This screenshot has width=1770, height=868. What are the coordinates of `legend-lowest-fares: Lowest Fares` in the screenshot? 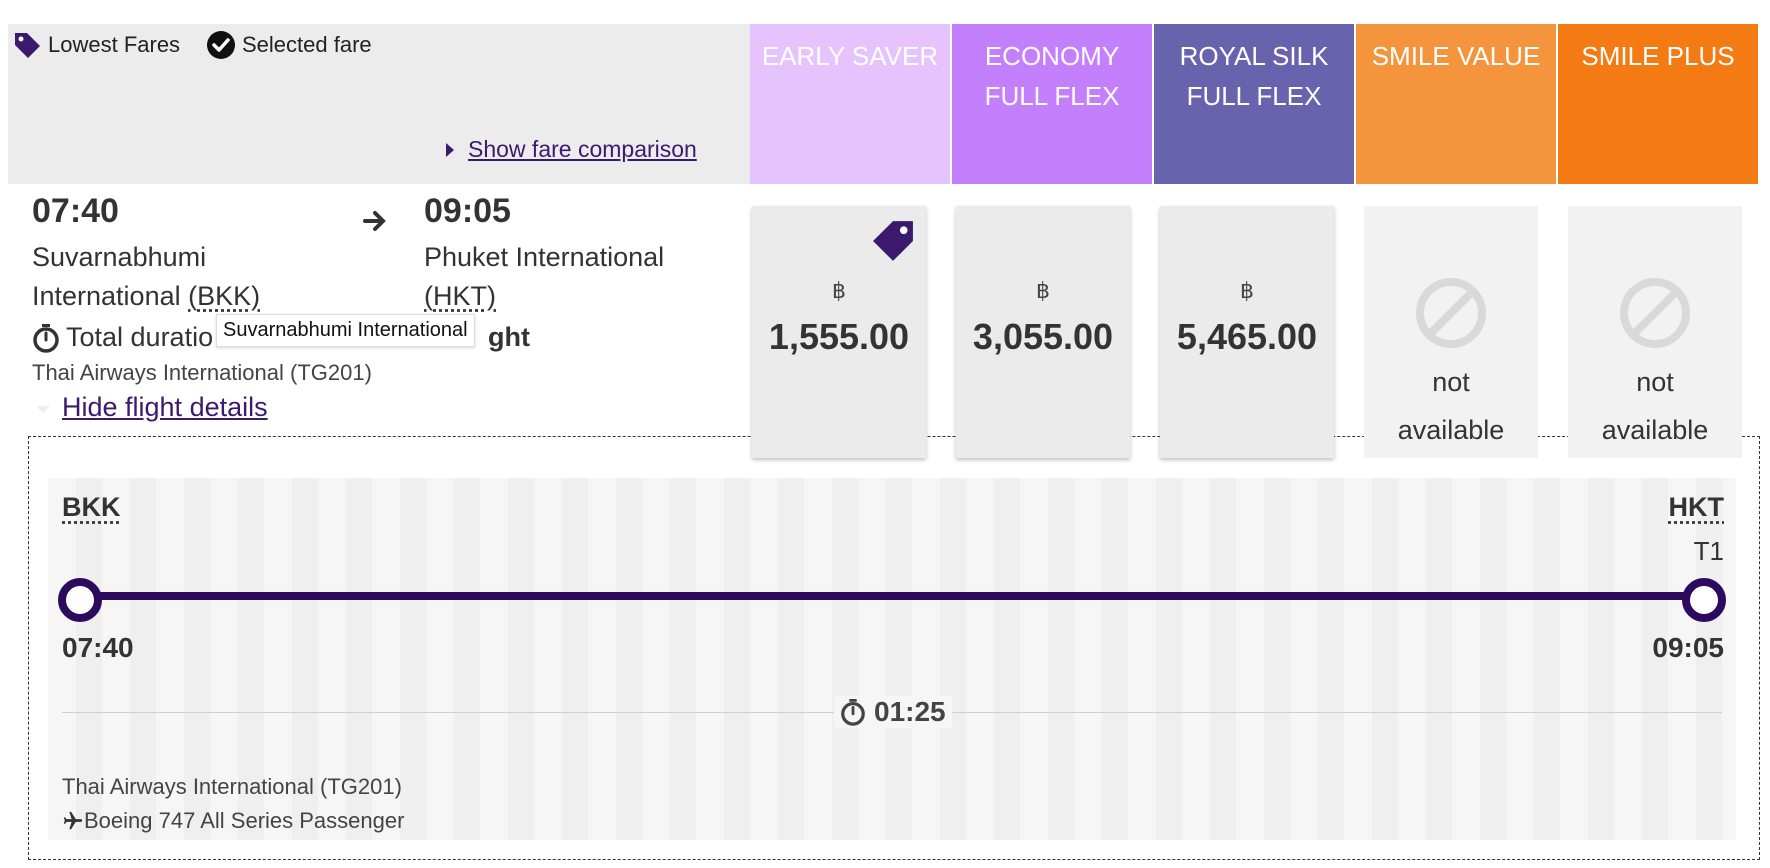 It's located at (96, 45).